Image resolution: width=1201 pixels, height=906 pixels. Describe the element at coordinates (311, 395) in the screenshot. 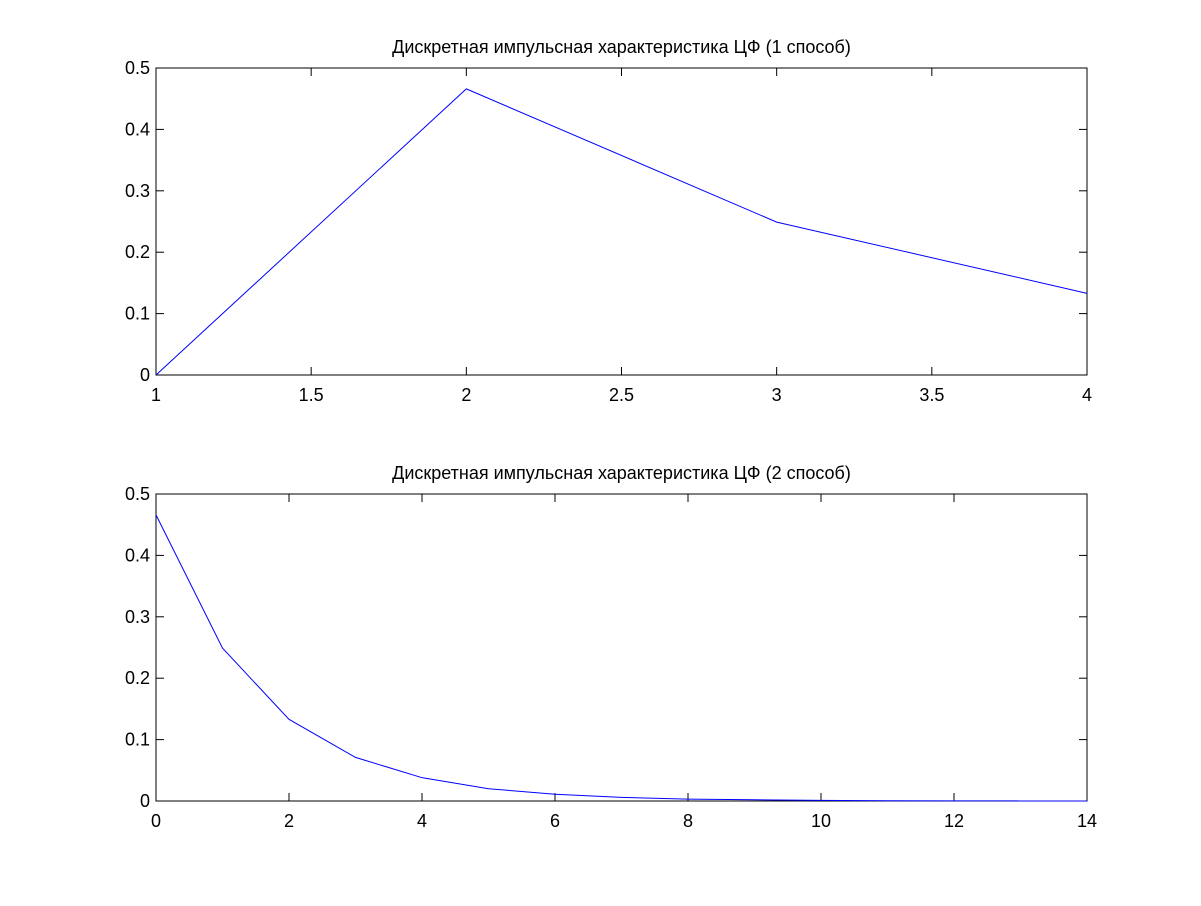

I see `x-tick-label: 1.5` at that location.